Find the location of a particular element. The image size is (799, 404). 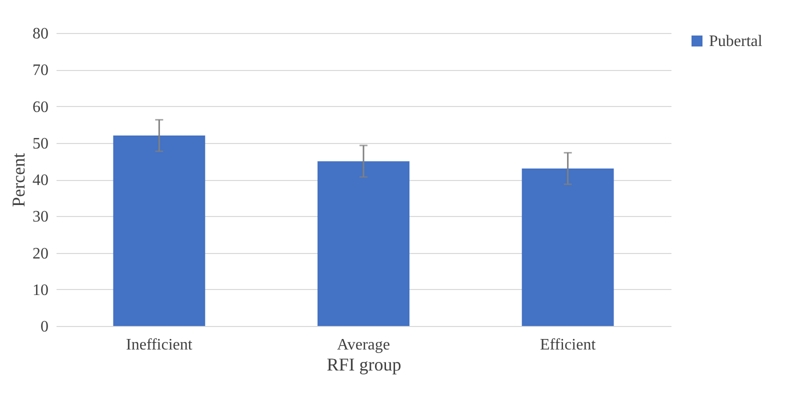

x-tick-label: Inefficient is located at coordinates (159, 345).